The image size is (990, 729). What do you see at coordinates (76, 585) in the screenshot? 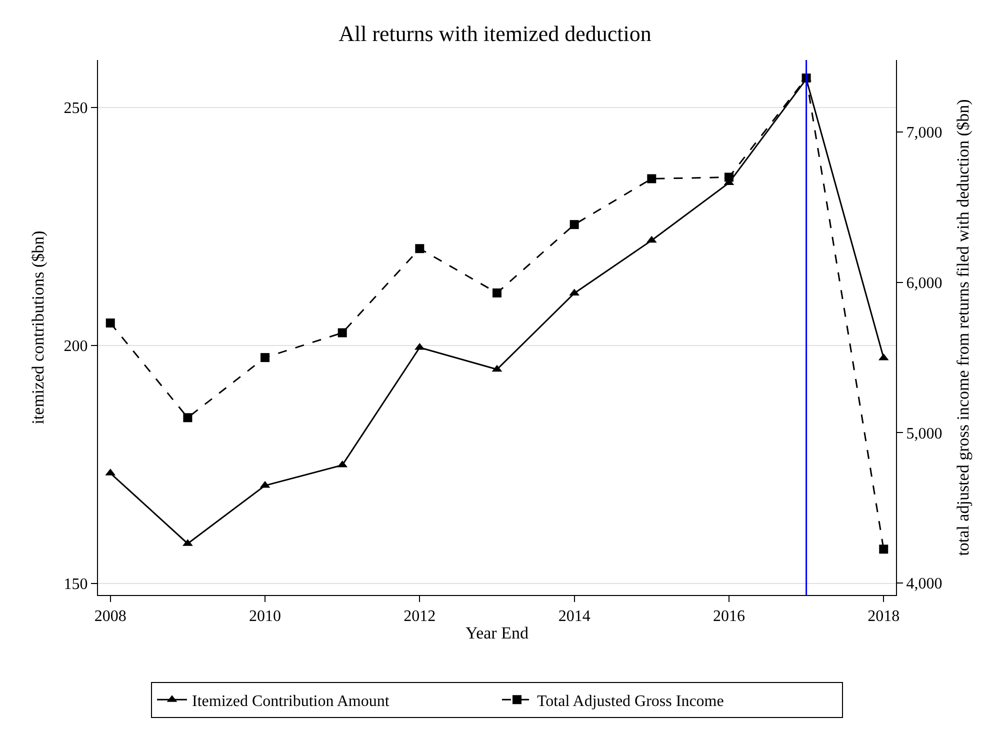
I see `y-tick-label: 150` at bounding box center [76, 585].